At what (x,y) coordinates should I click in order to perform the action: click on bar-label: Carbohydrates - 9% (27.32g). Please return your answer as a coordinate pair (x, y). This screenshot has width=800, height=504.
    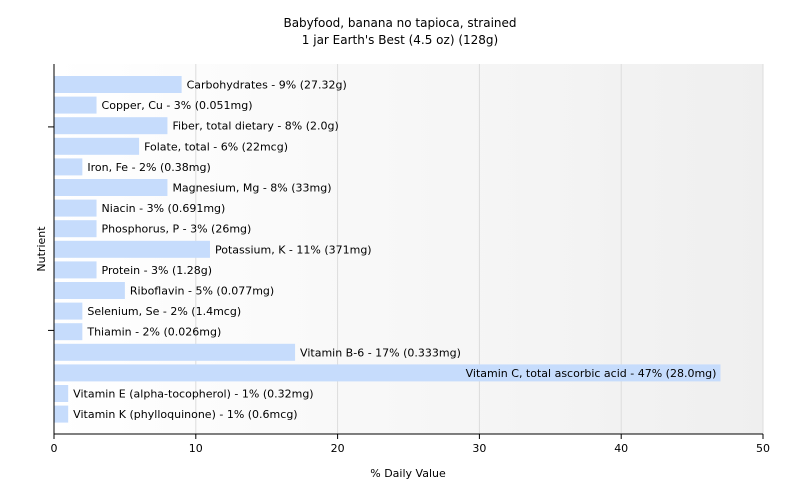
    Looking at the image, I should click on (267, 85).